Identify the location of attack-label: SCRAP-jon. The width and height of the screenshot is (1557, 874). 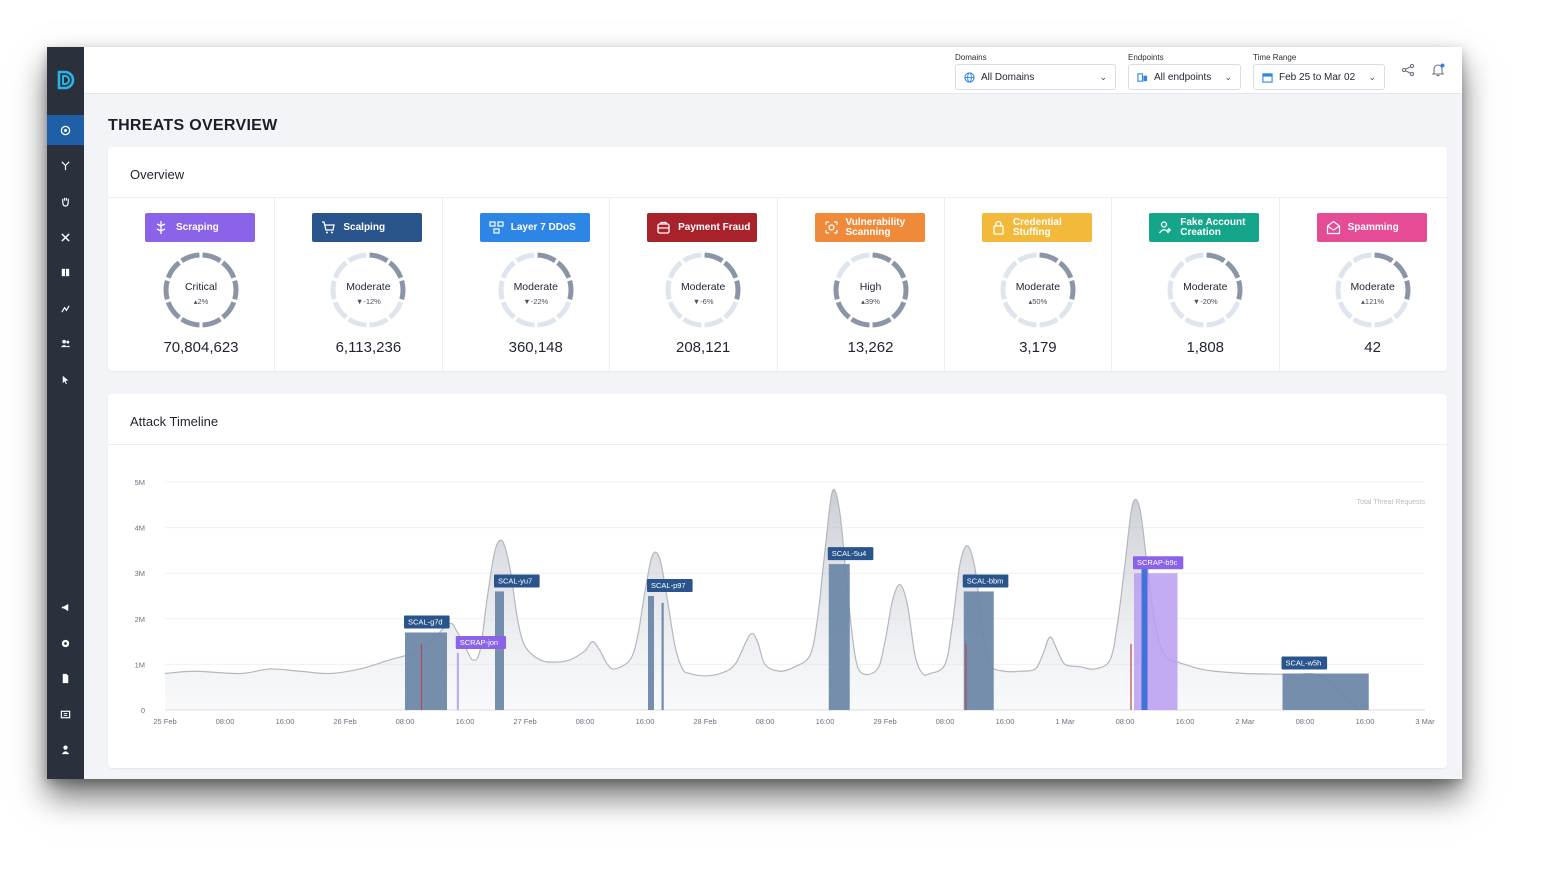
(481, 642).